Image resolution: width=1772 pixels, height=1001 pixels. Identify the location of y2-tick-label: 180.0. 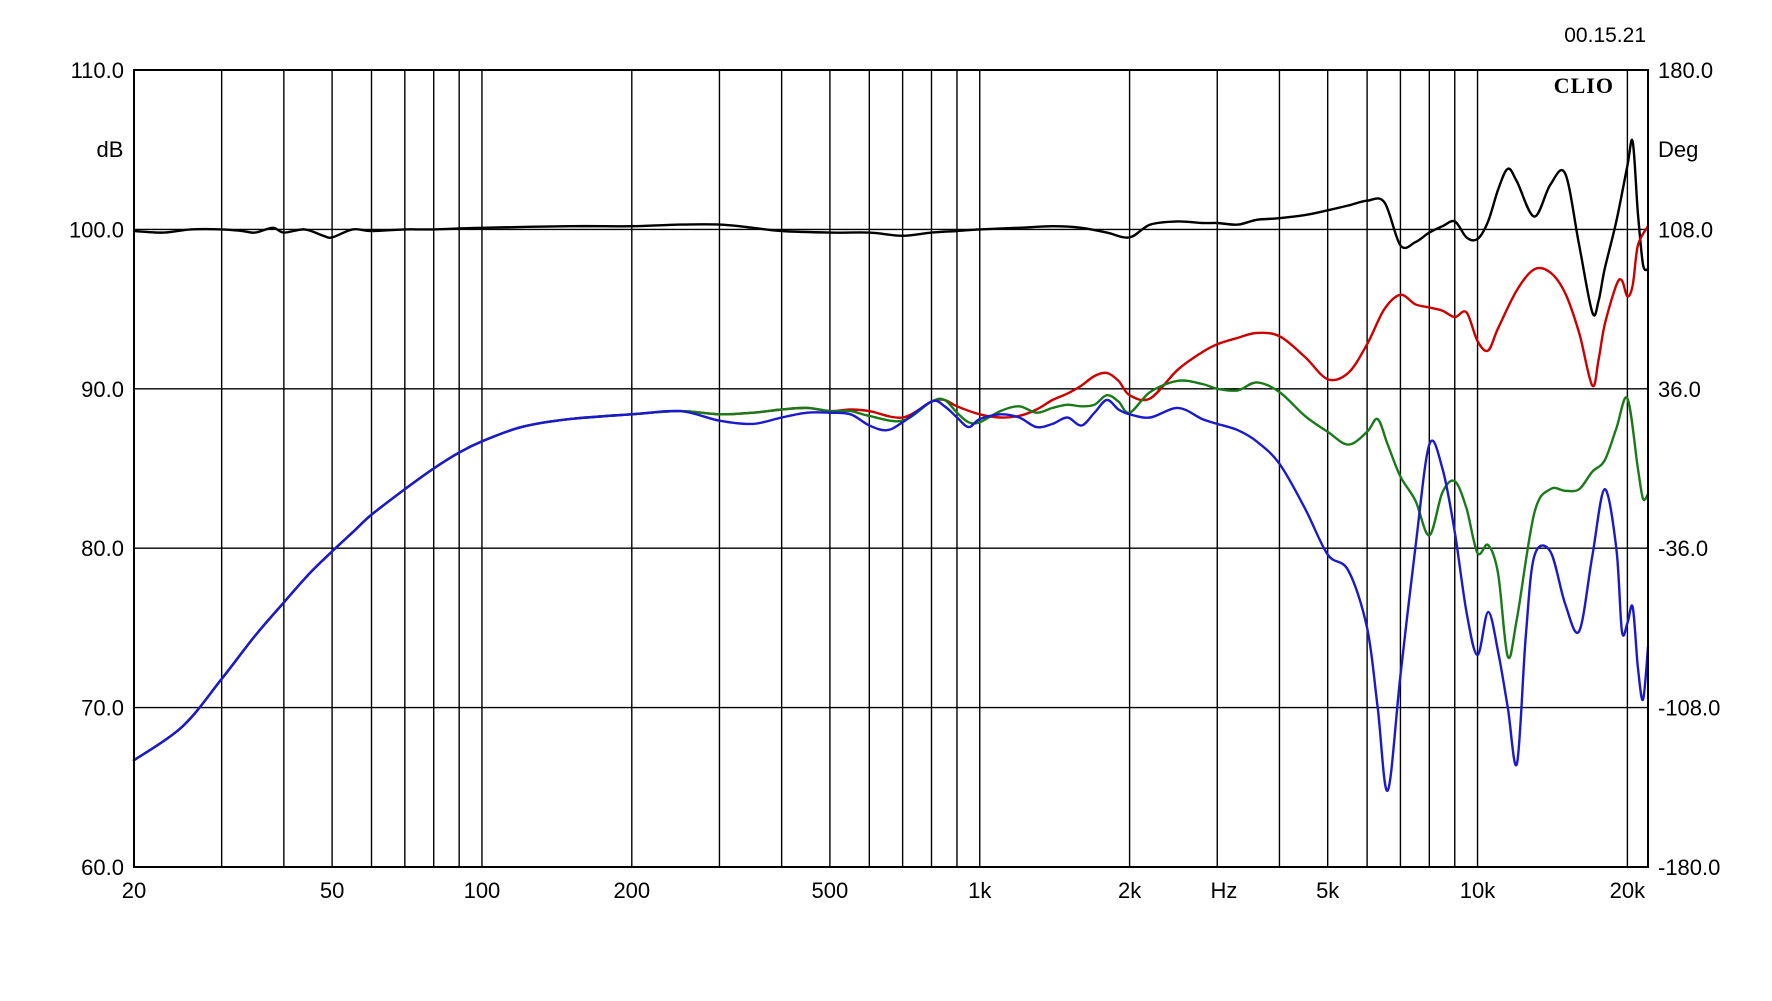
(1685, 70).